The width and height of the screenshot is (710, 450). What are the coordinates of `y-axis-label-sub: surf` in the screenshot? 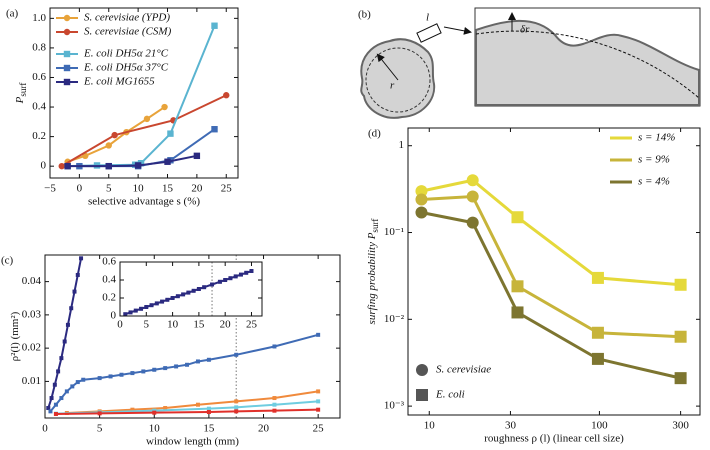 It's located at (23, 90).